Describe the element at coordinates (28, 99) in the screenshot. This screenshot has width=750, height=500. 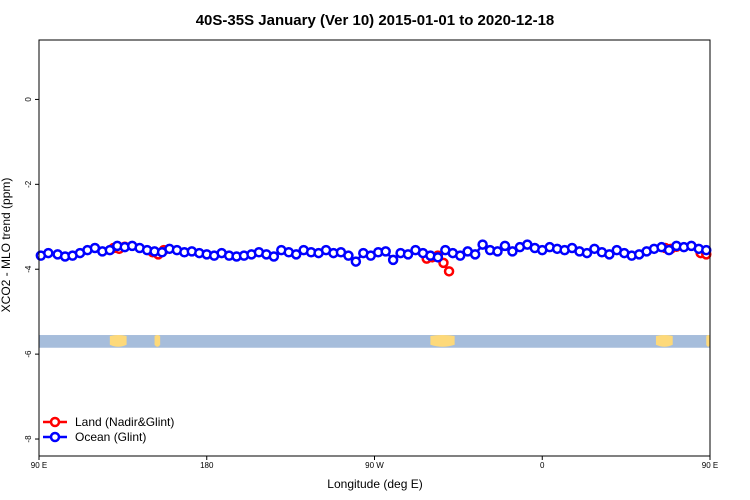
I see `y-tick-label-0: 0` at that location.